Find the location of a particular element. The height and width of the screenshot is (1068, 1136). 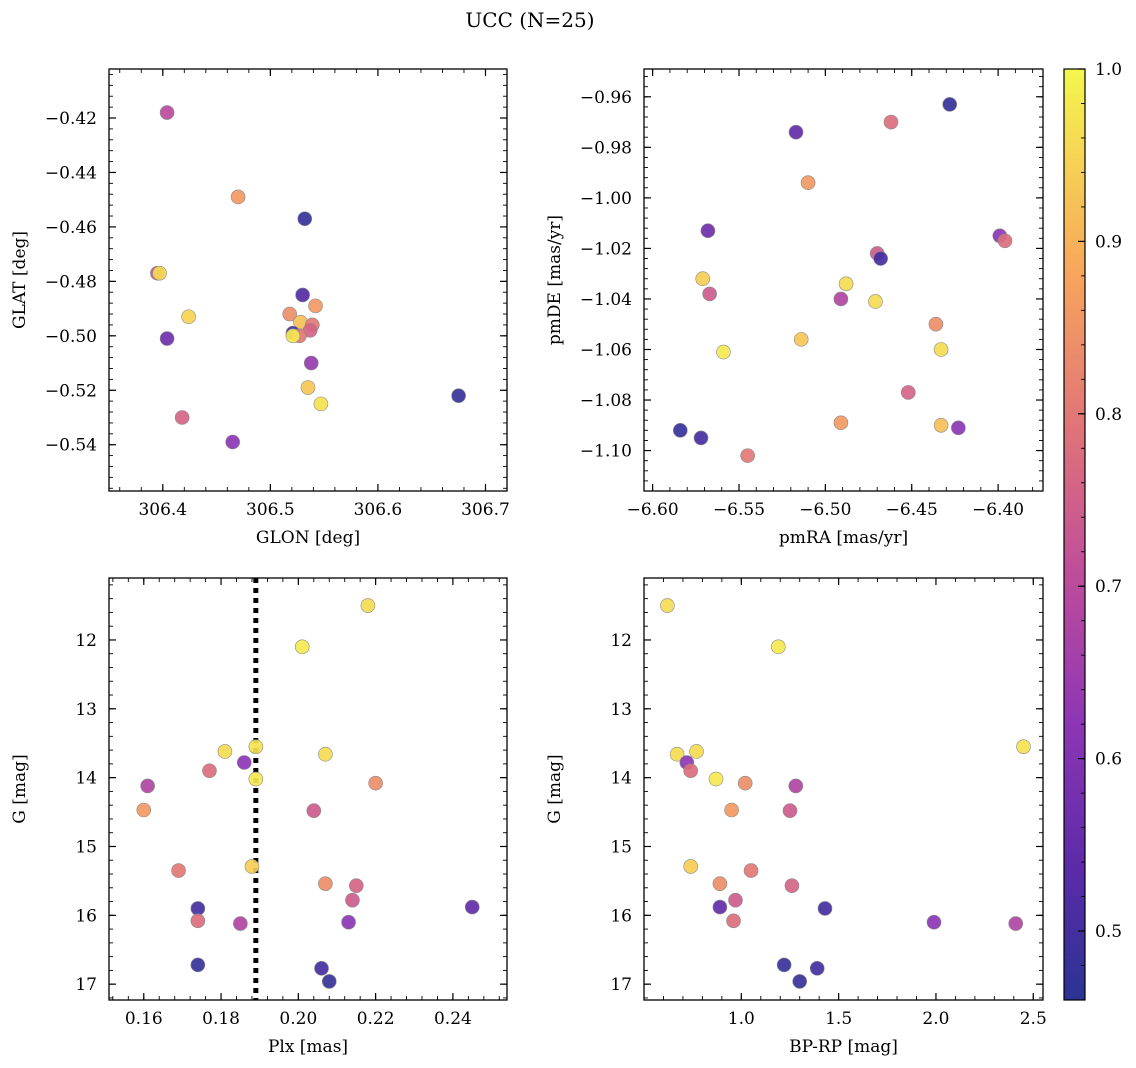

y-tick-label: 15 is located at coordinates (621, 847).